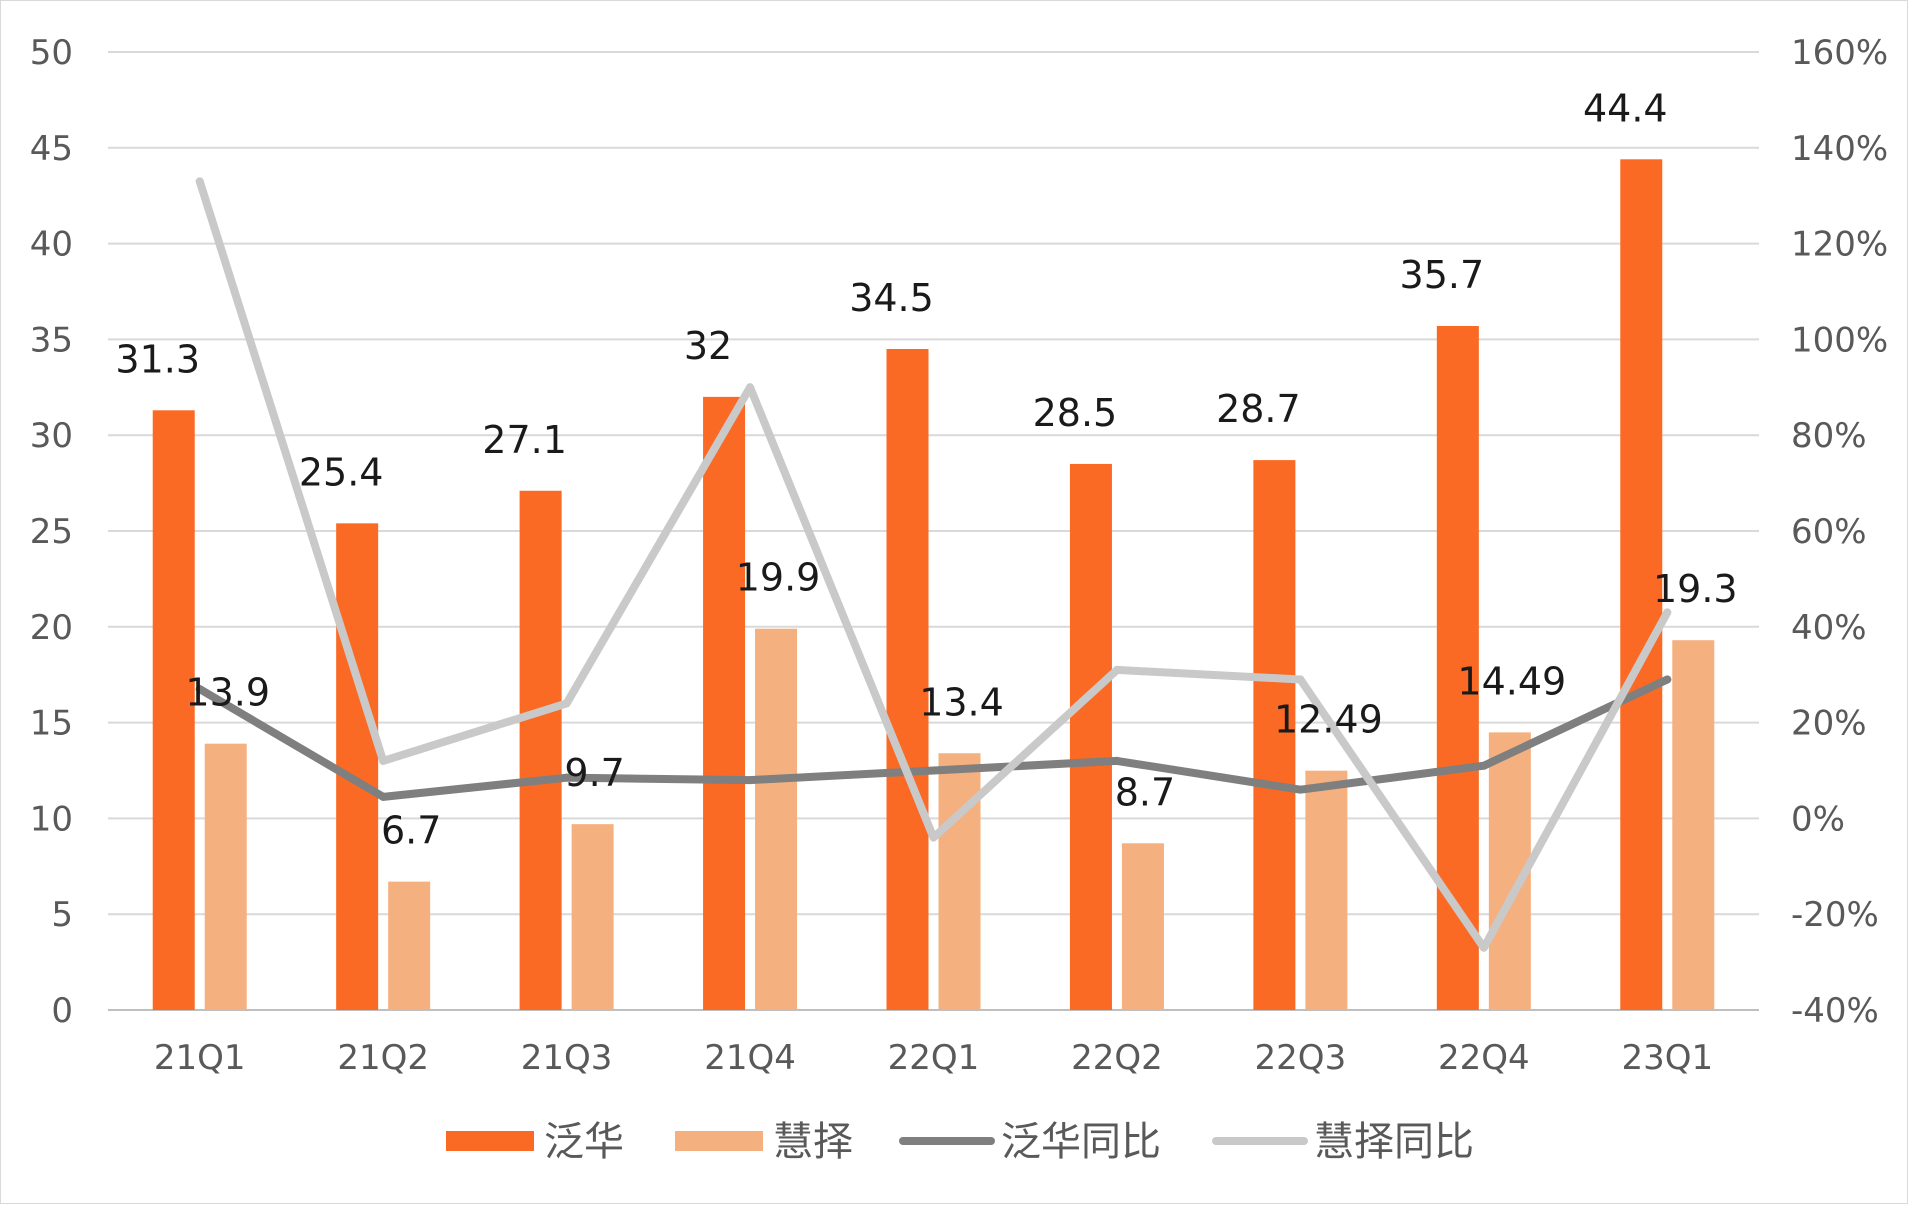 The width and height of the screenshot is (1908, 1208). What do you see at coordinates (1829, 724) in the screenshot?
I see `y2-axis-tick-label: 20%` at bounding box center [1829, 724].